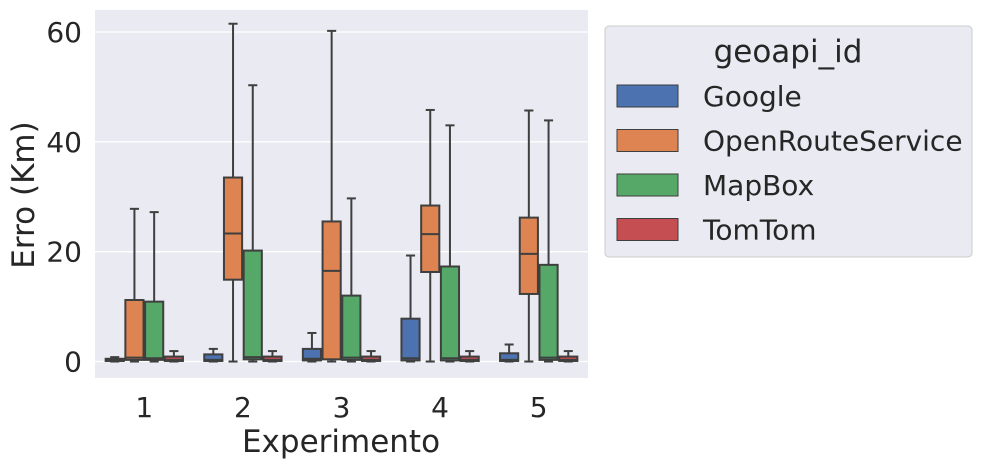  Describe the element at coordinates (73, 362) in the screenshot. I see `y-tick-label: 0` at that location.